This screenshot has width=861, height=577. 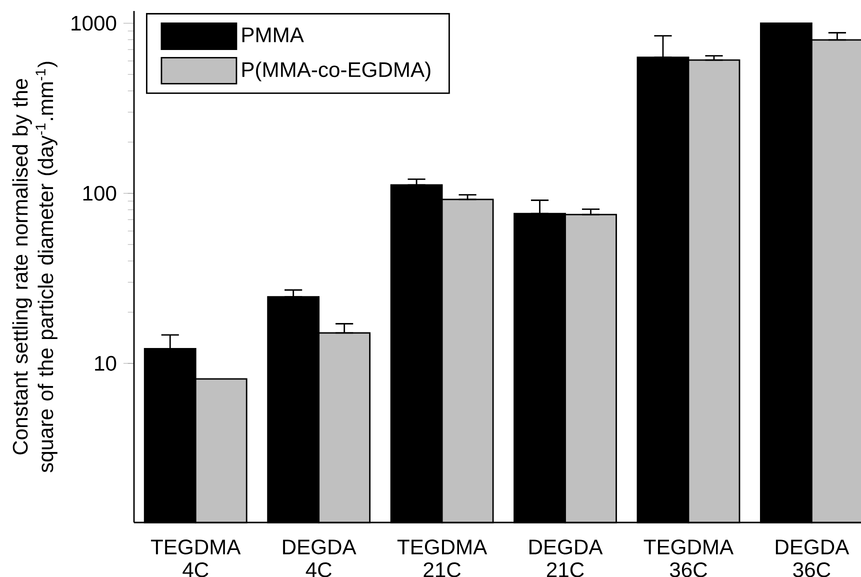 I want to click on x-tick-label: DEGDA 36C, so click(x=813, y=558).